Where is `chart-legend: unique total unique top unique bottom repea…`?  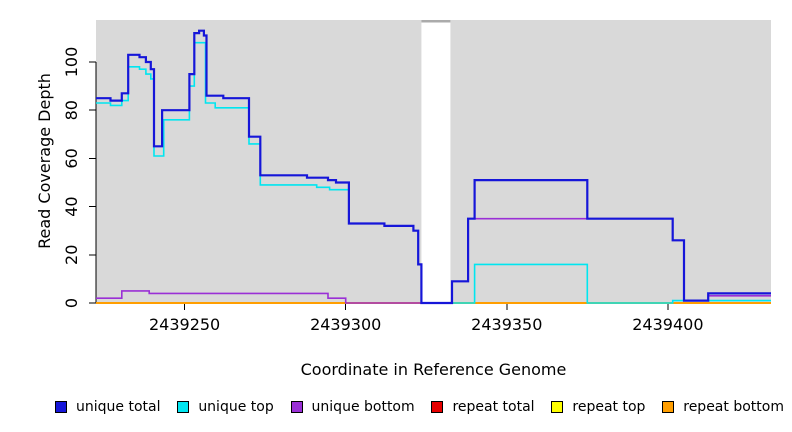 chart-legend: unique total unique top unique bottom repea… is located at coordinates (419, 407).